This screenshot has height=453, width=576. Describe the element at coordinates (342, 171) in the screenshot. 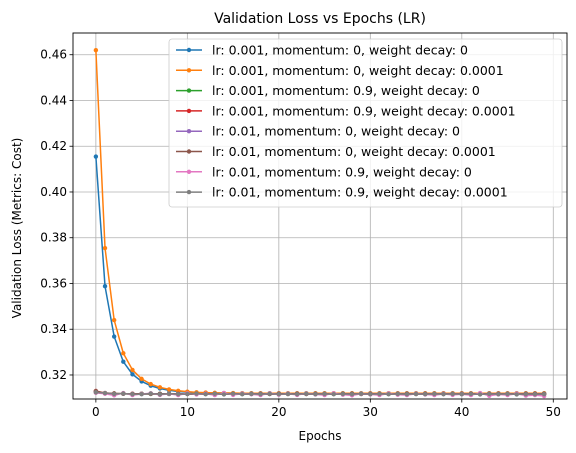

I see `legend-label: lr: 0.01, momentum: 0.9, weight decay: 0` at that location.